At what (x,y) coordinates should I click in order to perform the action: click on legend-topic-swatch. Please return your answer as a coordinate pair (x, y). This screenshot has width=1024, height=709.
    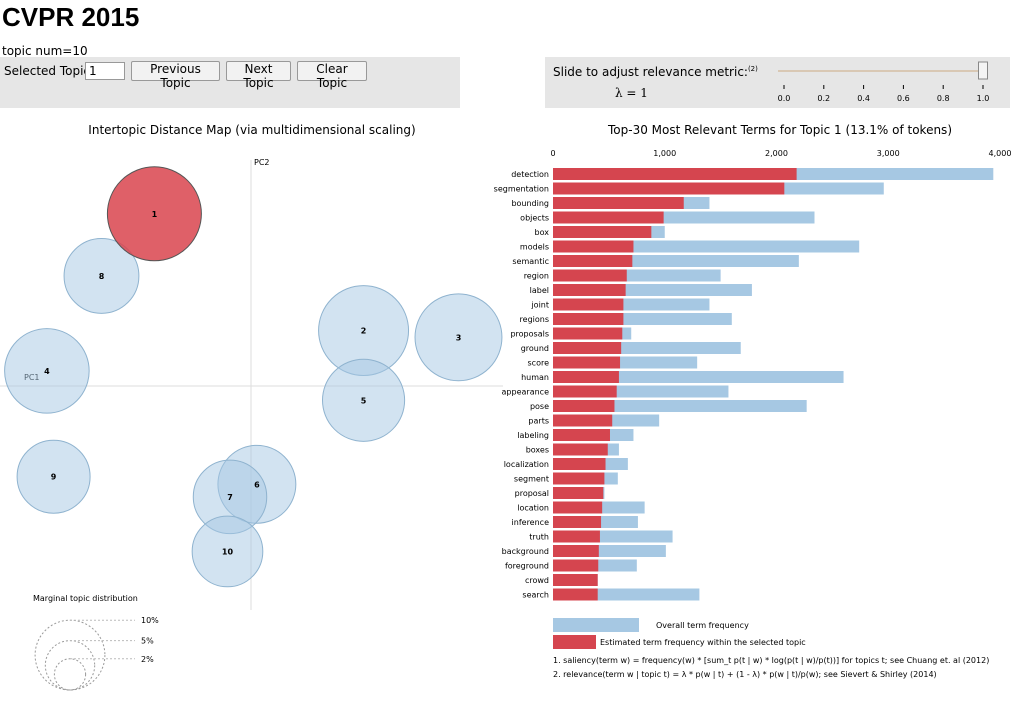
    Looking at the image, I should click on (574, 642).